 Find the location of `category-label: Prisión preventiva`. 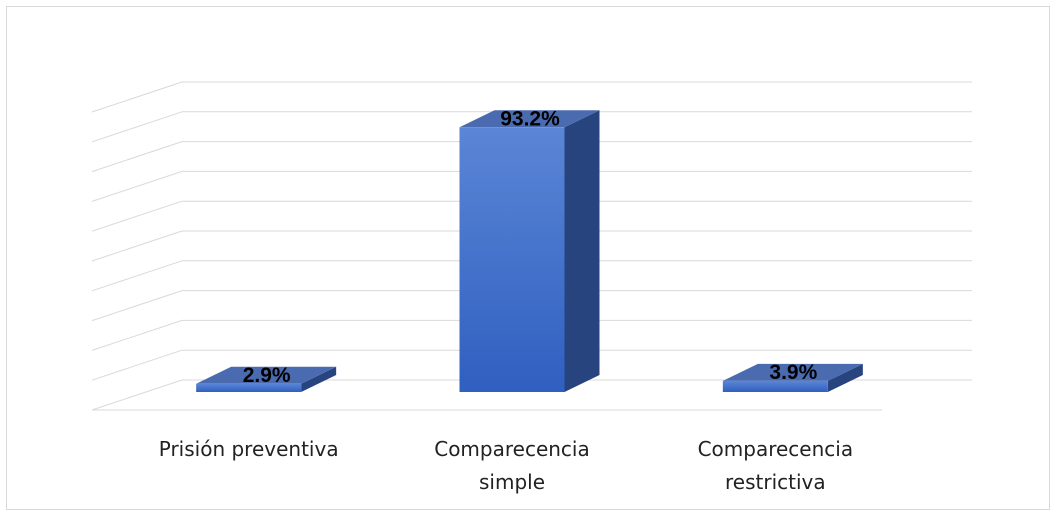

category-label: Prisión preventiva is located at coordinates (249, 449).